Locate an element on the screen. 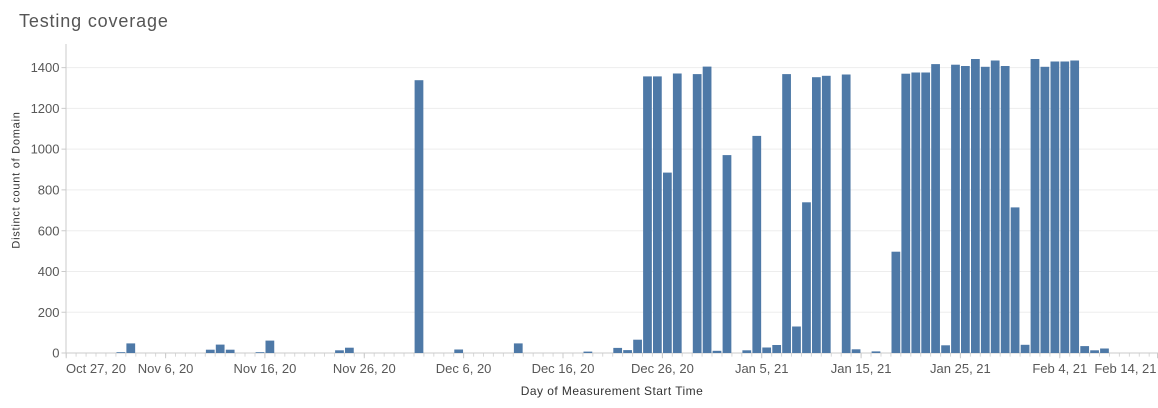 The image size is (1158, 408). svg-text: 200 is located at coordinates (49, 312).